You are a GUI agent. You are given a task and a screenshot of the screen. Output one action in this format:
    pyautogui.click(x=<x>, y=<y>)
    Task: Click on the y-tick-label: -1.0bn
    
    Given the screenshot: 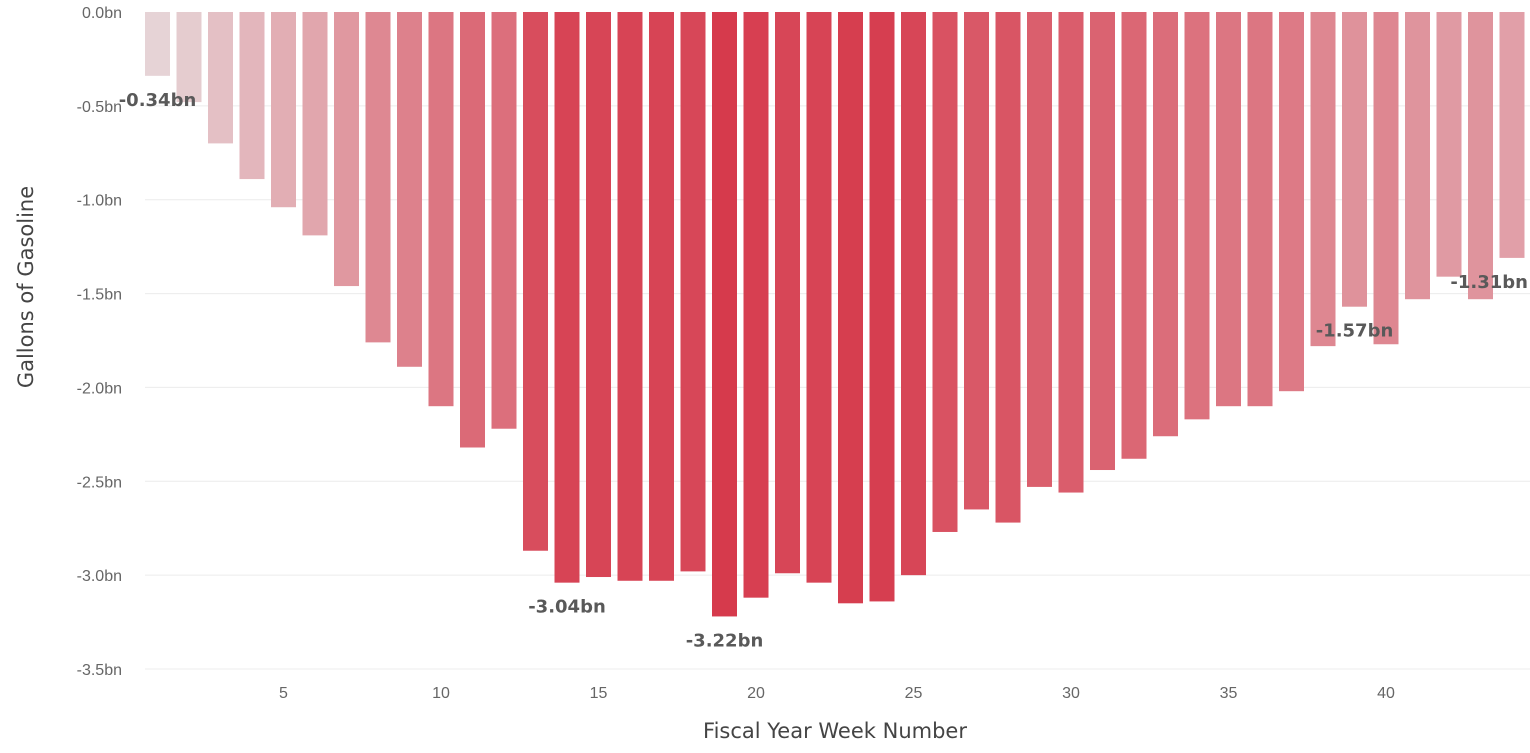 What is the action you would take?
    pyautogui.click(x=99, y=201)
    